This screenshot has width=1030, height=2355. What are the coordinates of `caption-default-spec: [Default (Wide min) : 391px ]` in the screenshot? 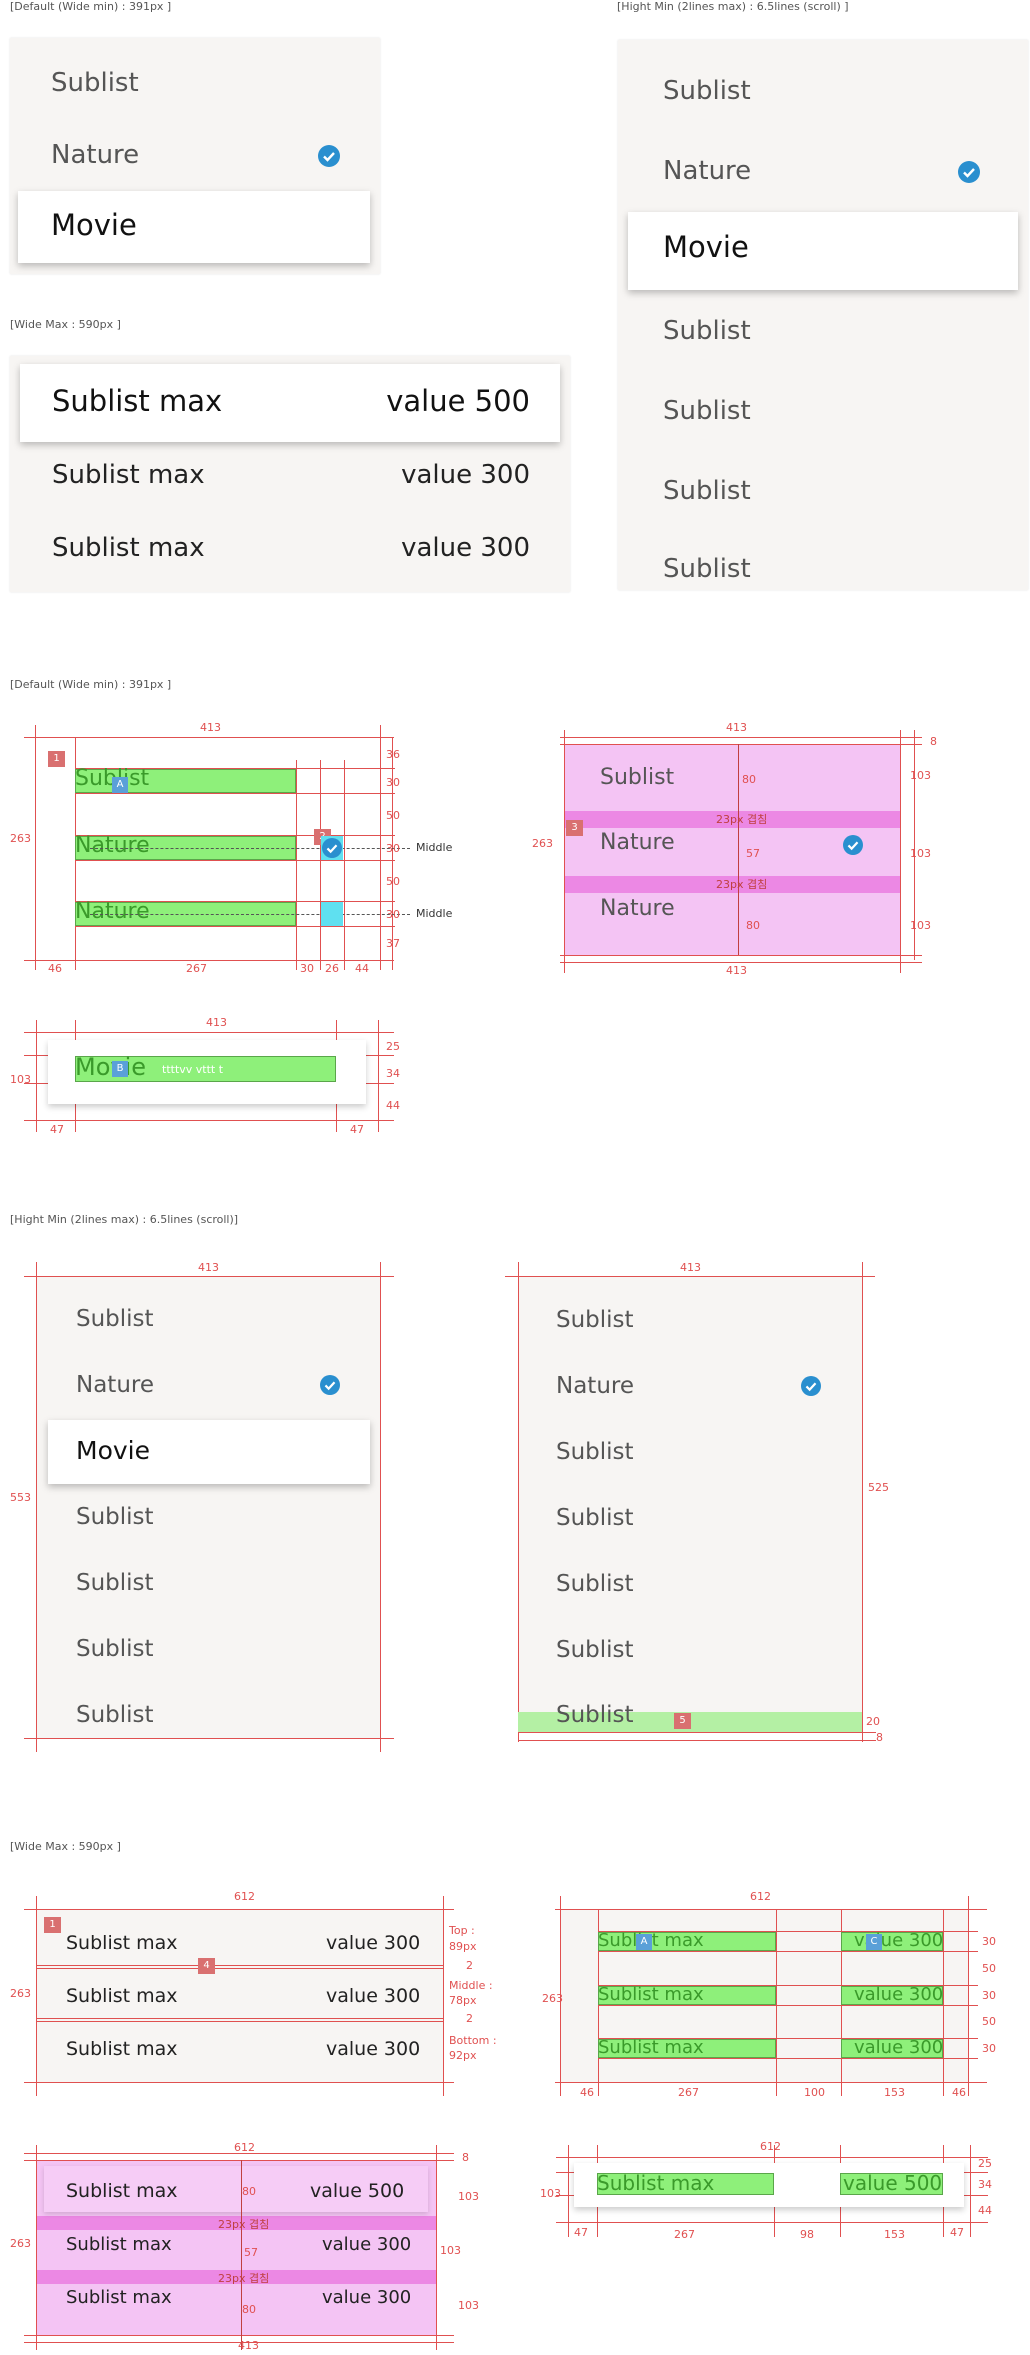 It's located at (91, 684).